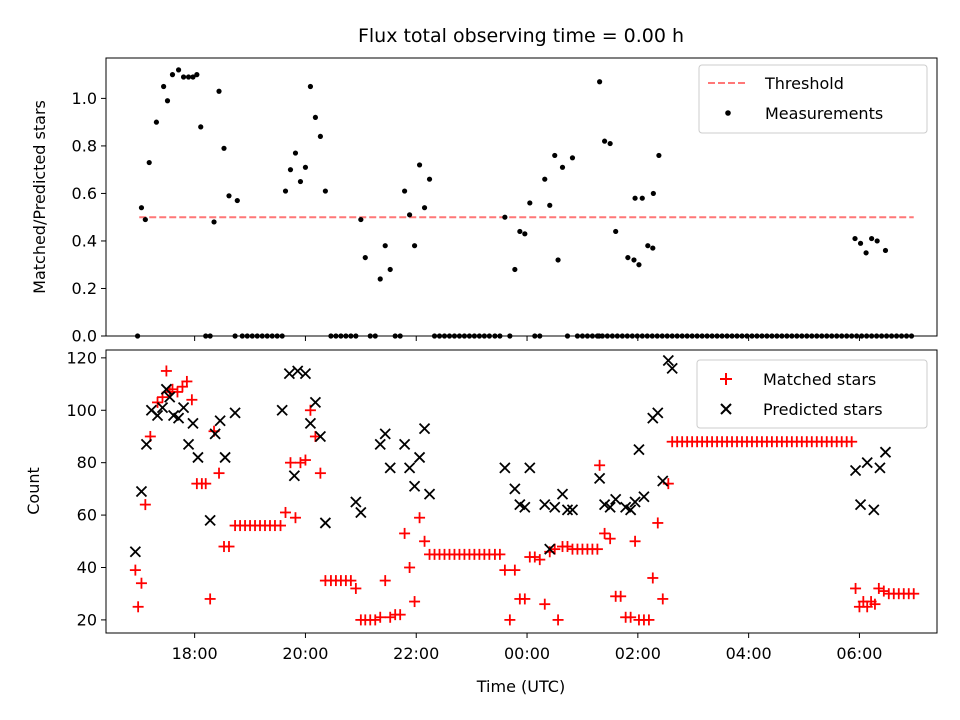 This screenshot has width=960, height=720. Describe the element at coordinates (812, 394) in the screenshot. I see `bottom-legend-box` at that location.